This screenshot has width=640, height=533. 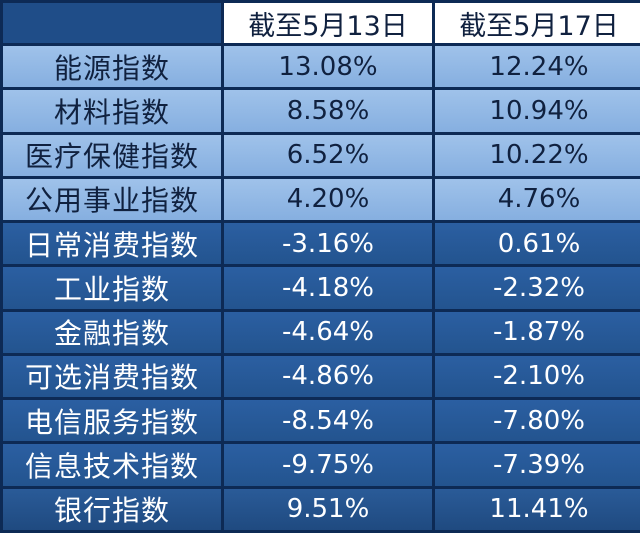 What do you see at coordinates (537, 67) in the screenshot?
I see `may17-value-cell: 12.24%` at bounding box center [537, 67].